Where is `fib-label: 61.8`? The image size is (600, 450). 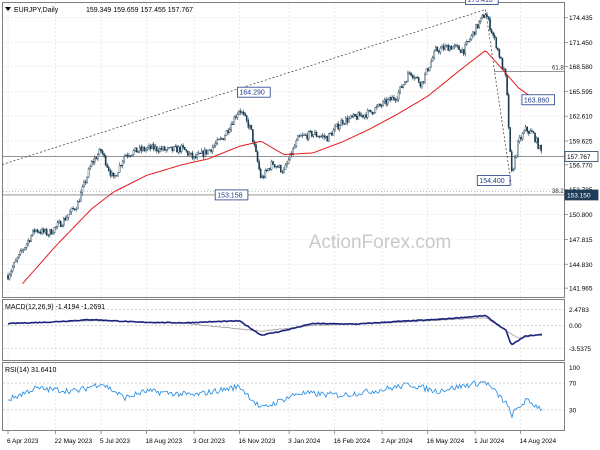 fib-label: 61.8 is located at coordinates (558, 68).